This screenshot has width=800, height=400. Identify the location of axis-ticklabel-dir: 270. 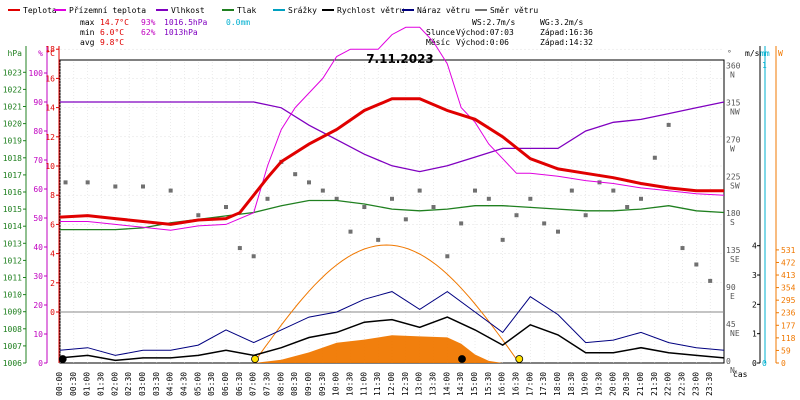
(733, 139).